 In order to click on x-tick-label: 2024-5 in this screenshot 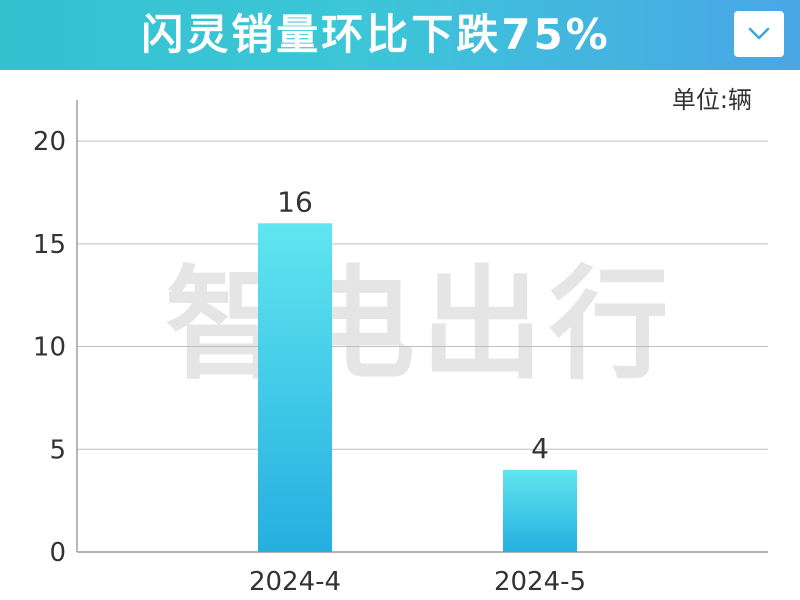, I will do `click(540, 582)`.